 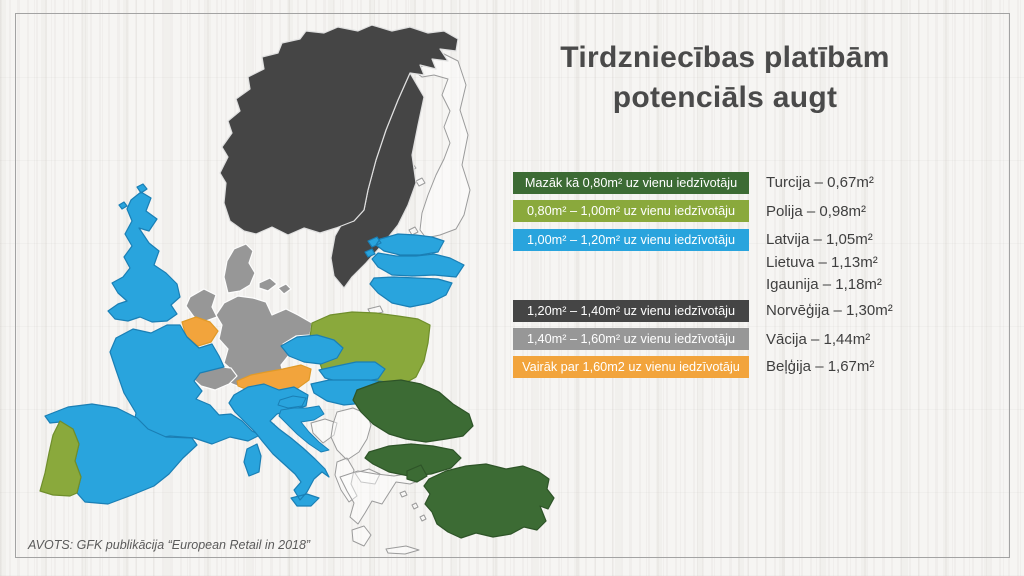 What do you see at coordinates (257, 269) in the screenshot?
I see `map-country-denmark` at bounding box center [257, 269].